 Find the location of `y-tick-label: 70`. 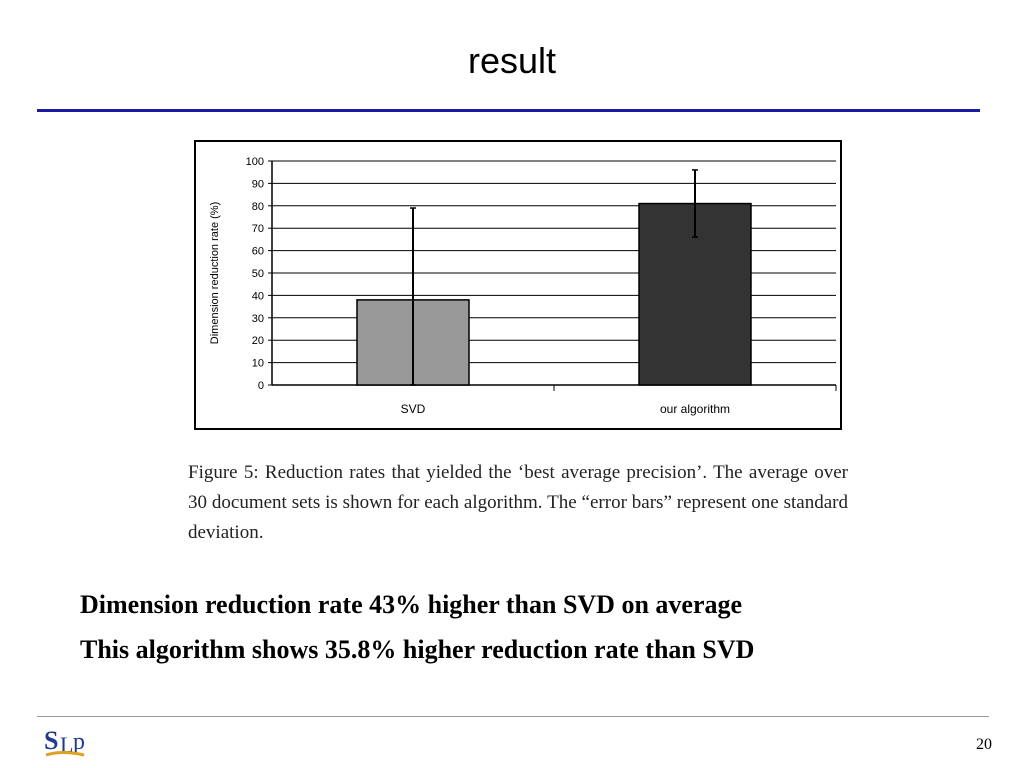

y-tick-label: 70 is located at coordinates (258, 229).